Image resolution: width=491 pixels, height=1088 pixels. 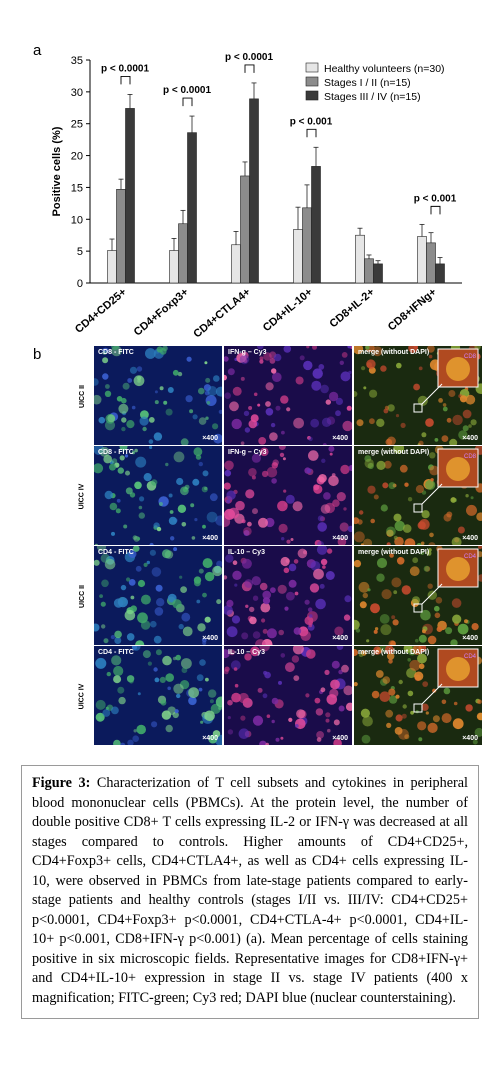 What do you see at coordinates (77, 188) in the screenshot?
I see `y-tick-label: 15` at bounding box center [77, 188].